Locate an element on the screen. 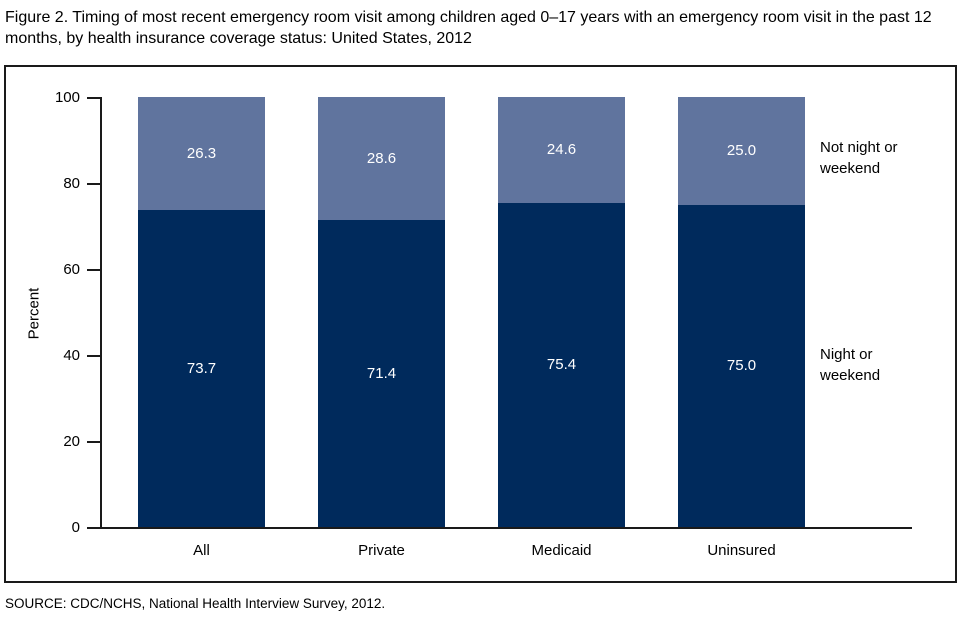 The width and height of the screenshot is (960, 638). bar-value-label: 73.7 is located at coordinates (201, 369).